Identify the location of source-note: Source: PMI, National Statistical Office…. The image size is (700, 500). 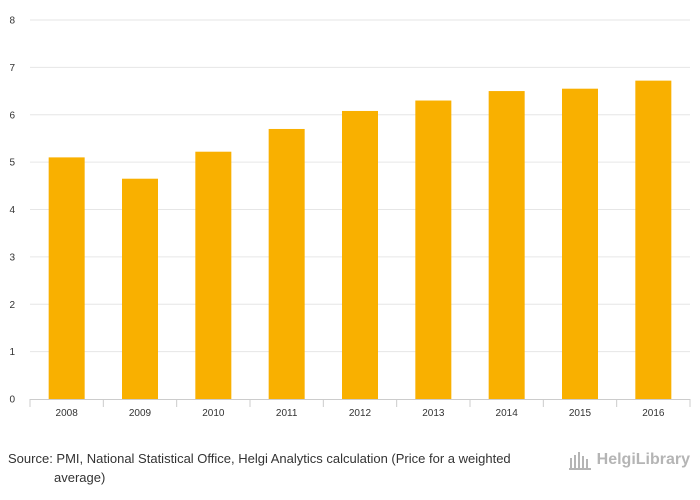
(268, 468).